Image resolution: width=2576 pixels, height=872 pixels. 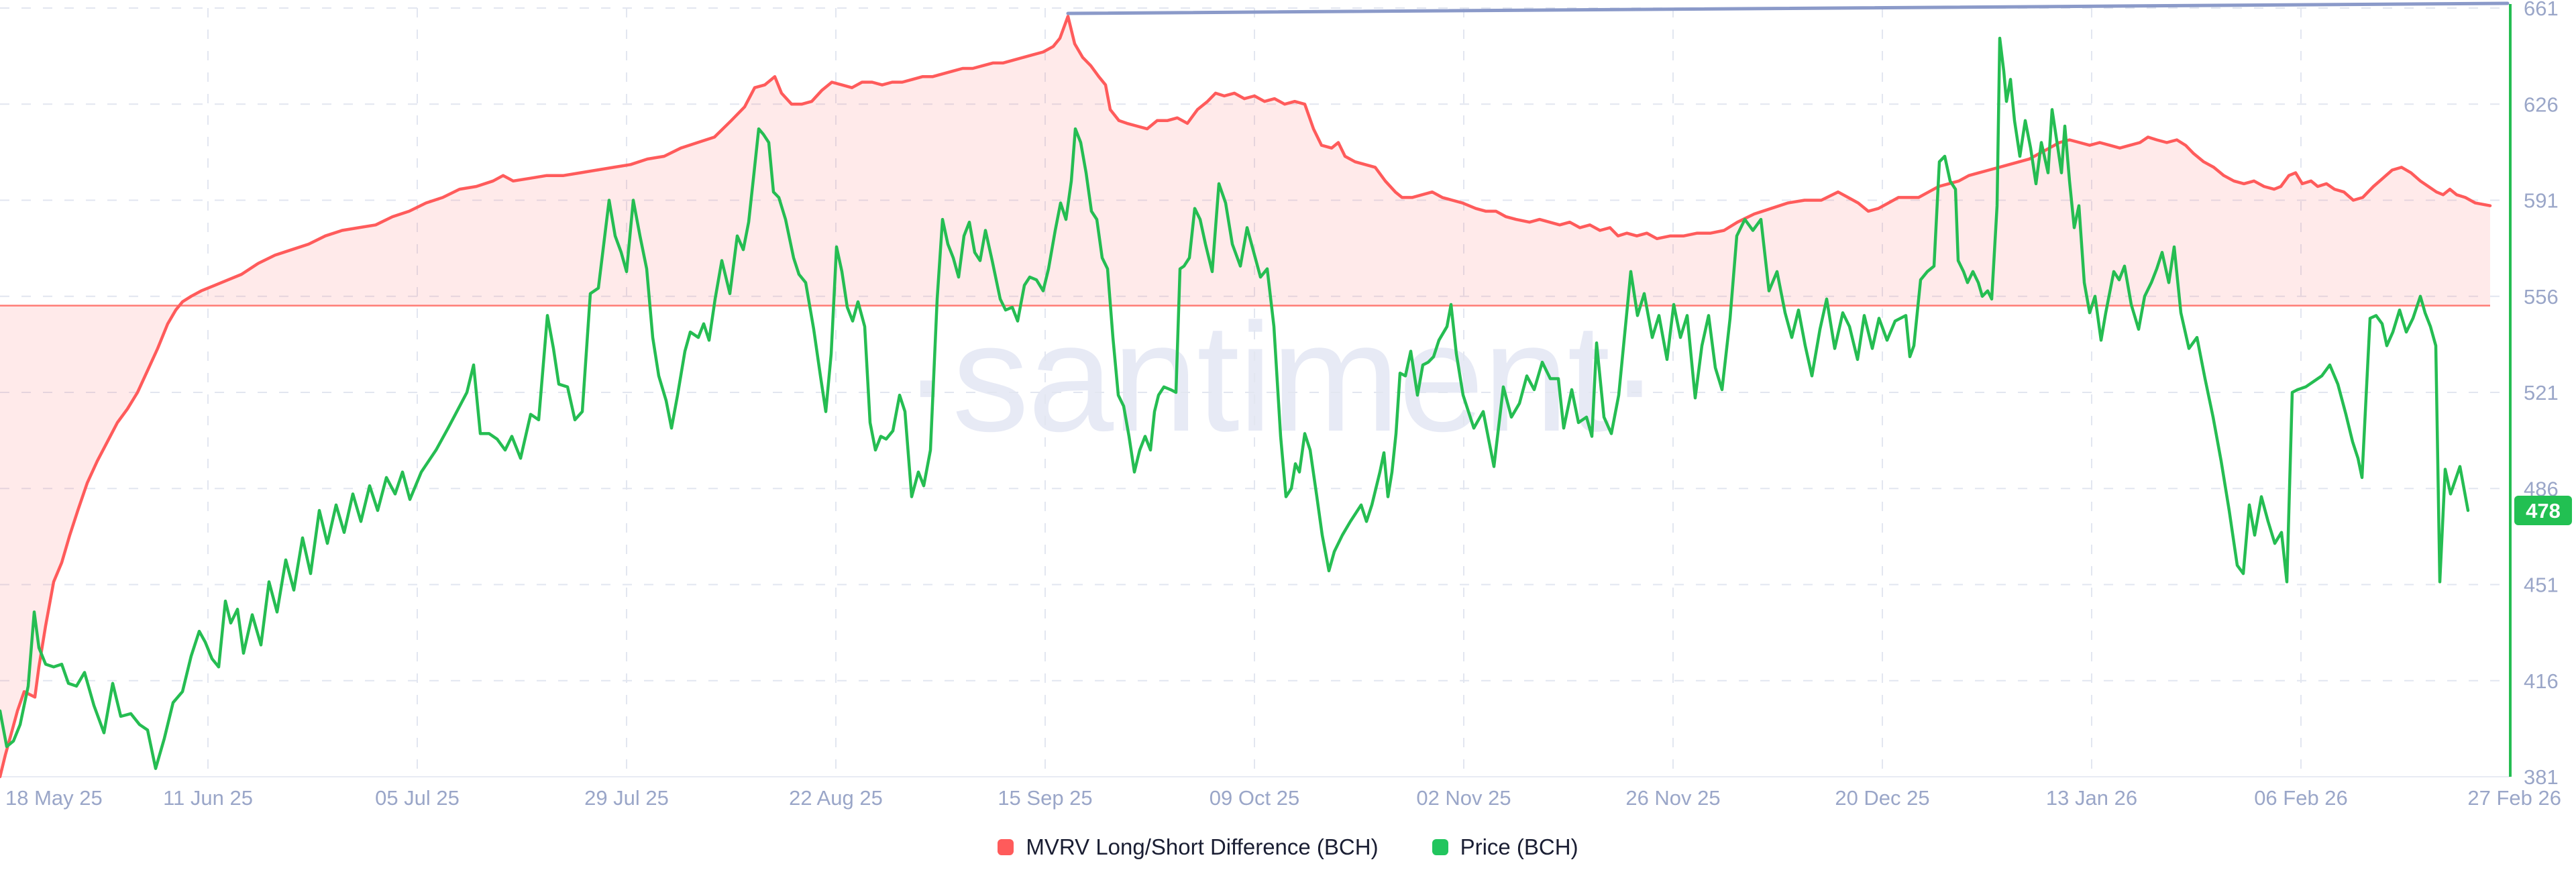 What do you see at coordinates (2541, 201) in the screenshot?
I see `y-axis-tick-label: 591` at bounding box center [2541, 201].